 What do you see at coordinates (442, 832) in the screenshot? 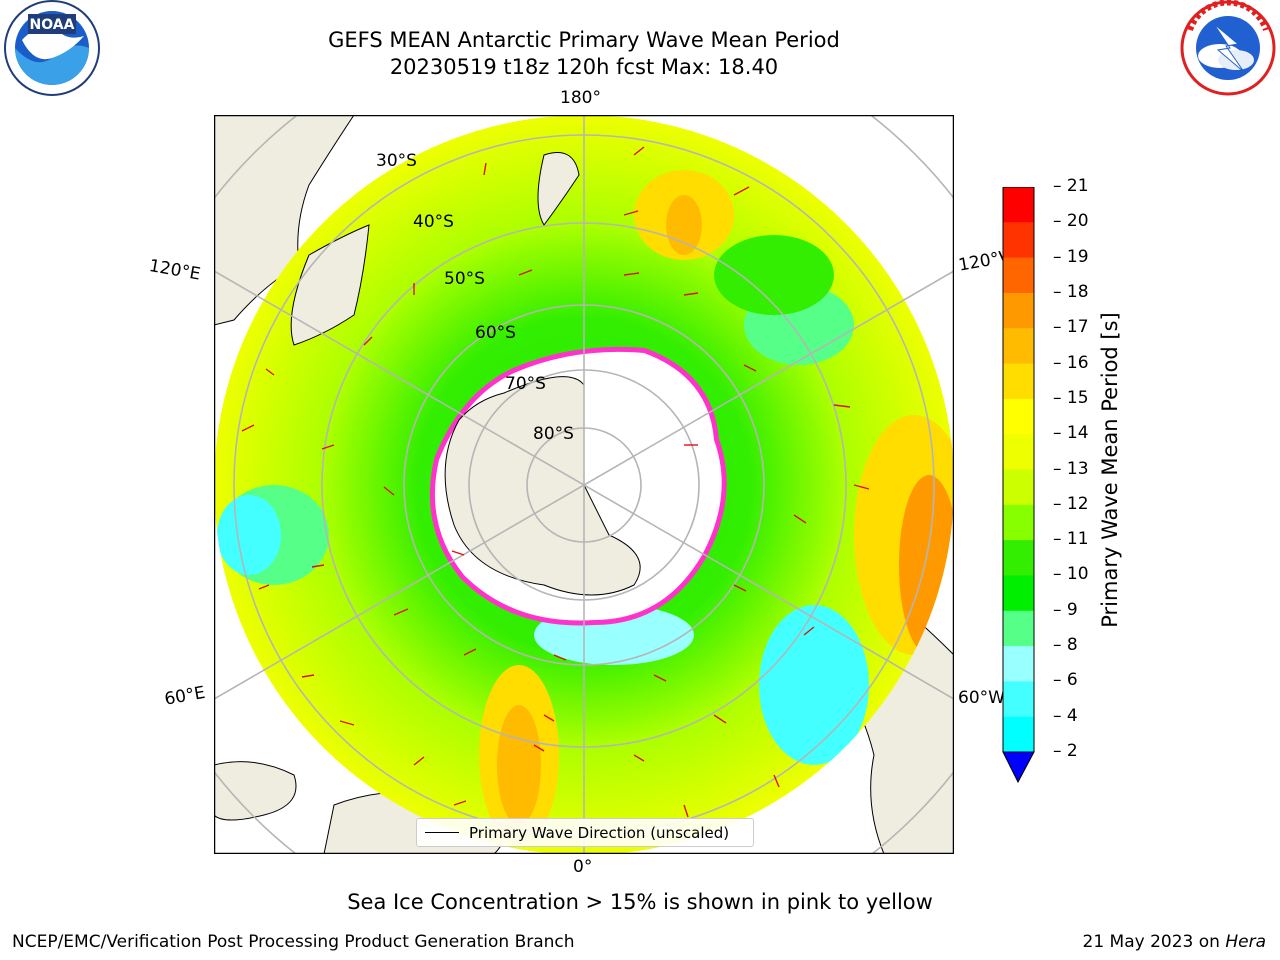
I see `legend-line-swatch` at bounding box center [442, 832].